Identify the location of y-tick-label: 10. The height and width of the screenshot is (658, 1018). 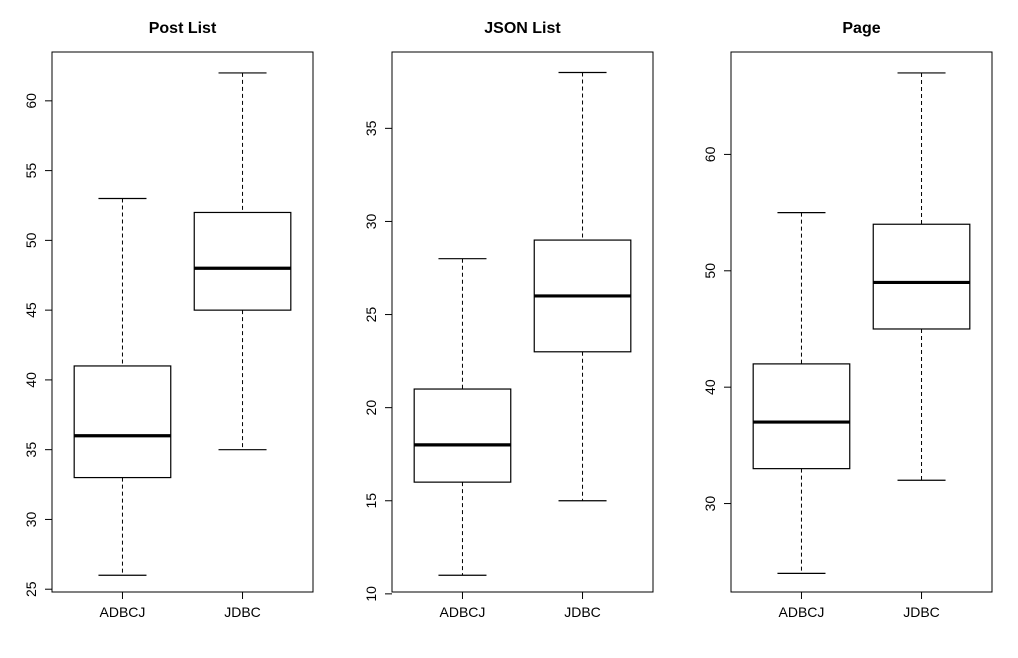
(371, 594).